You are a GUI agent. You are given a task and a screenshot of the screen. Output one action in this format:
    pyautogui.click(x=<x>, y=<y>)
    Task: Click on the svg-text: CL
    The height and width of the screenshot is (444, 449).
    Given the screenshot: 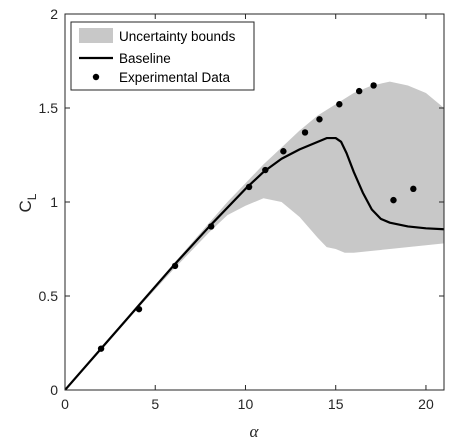 What is the action you would take?
    pyautogui.click(x=27, y=202)
    